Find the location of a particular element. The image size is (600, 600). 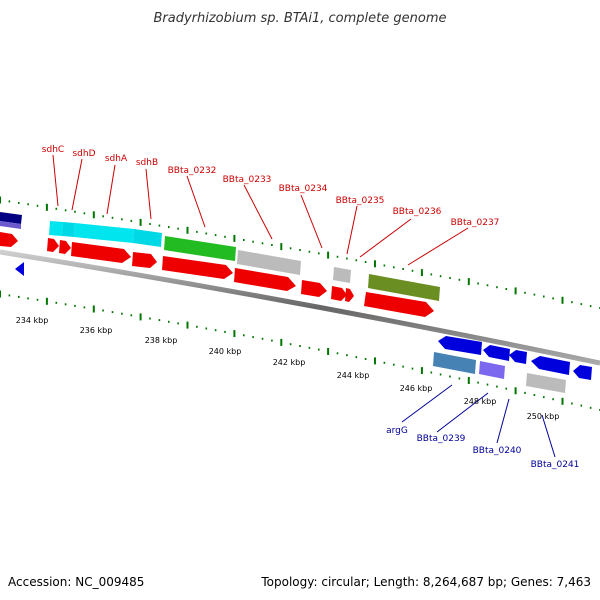

gene-labels-bottom: argG BBta_0239 BBta_0240 BBta_0241 is located at coordinates (482, 448).